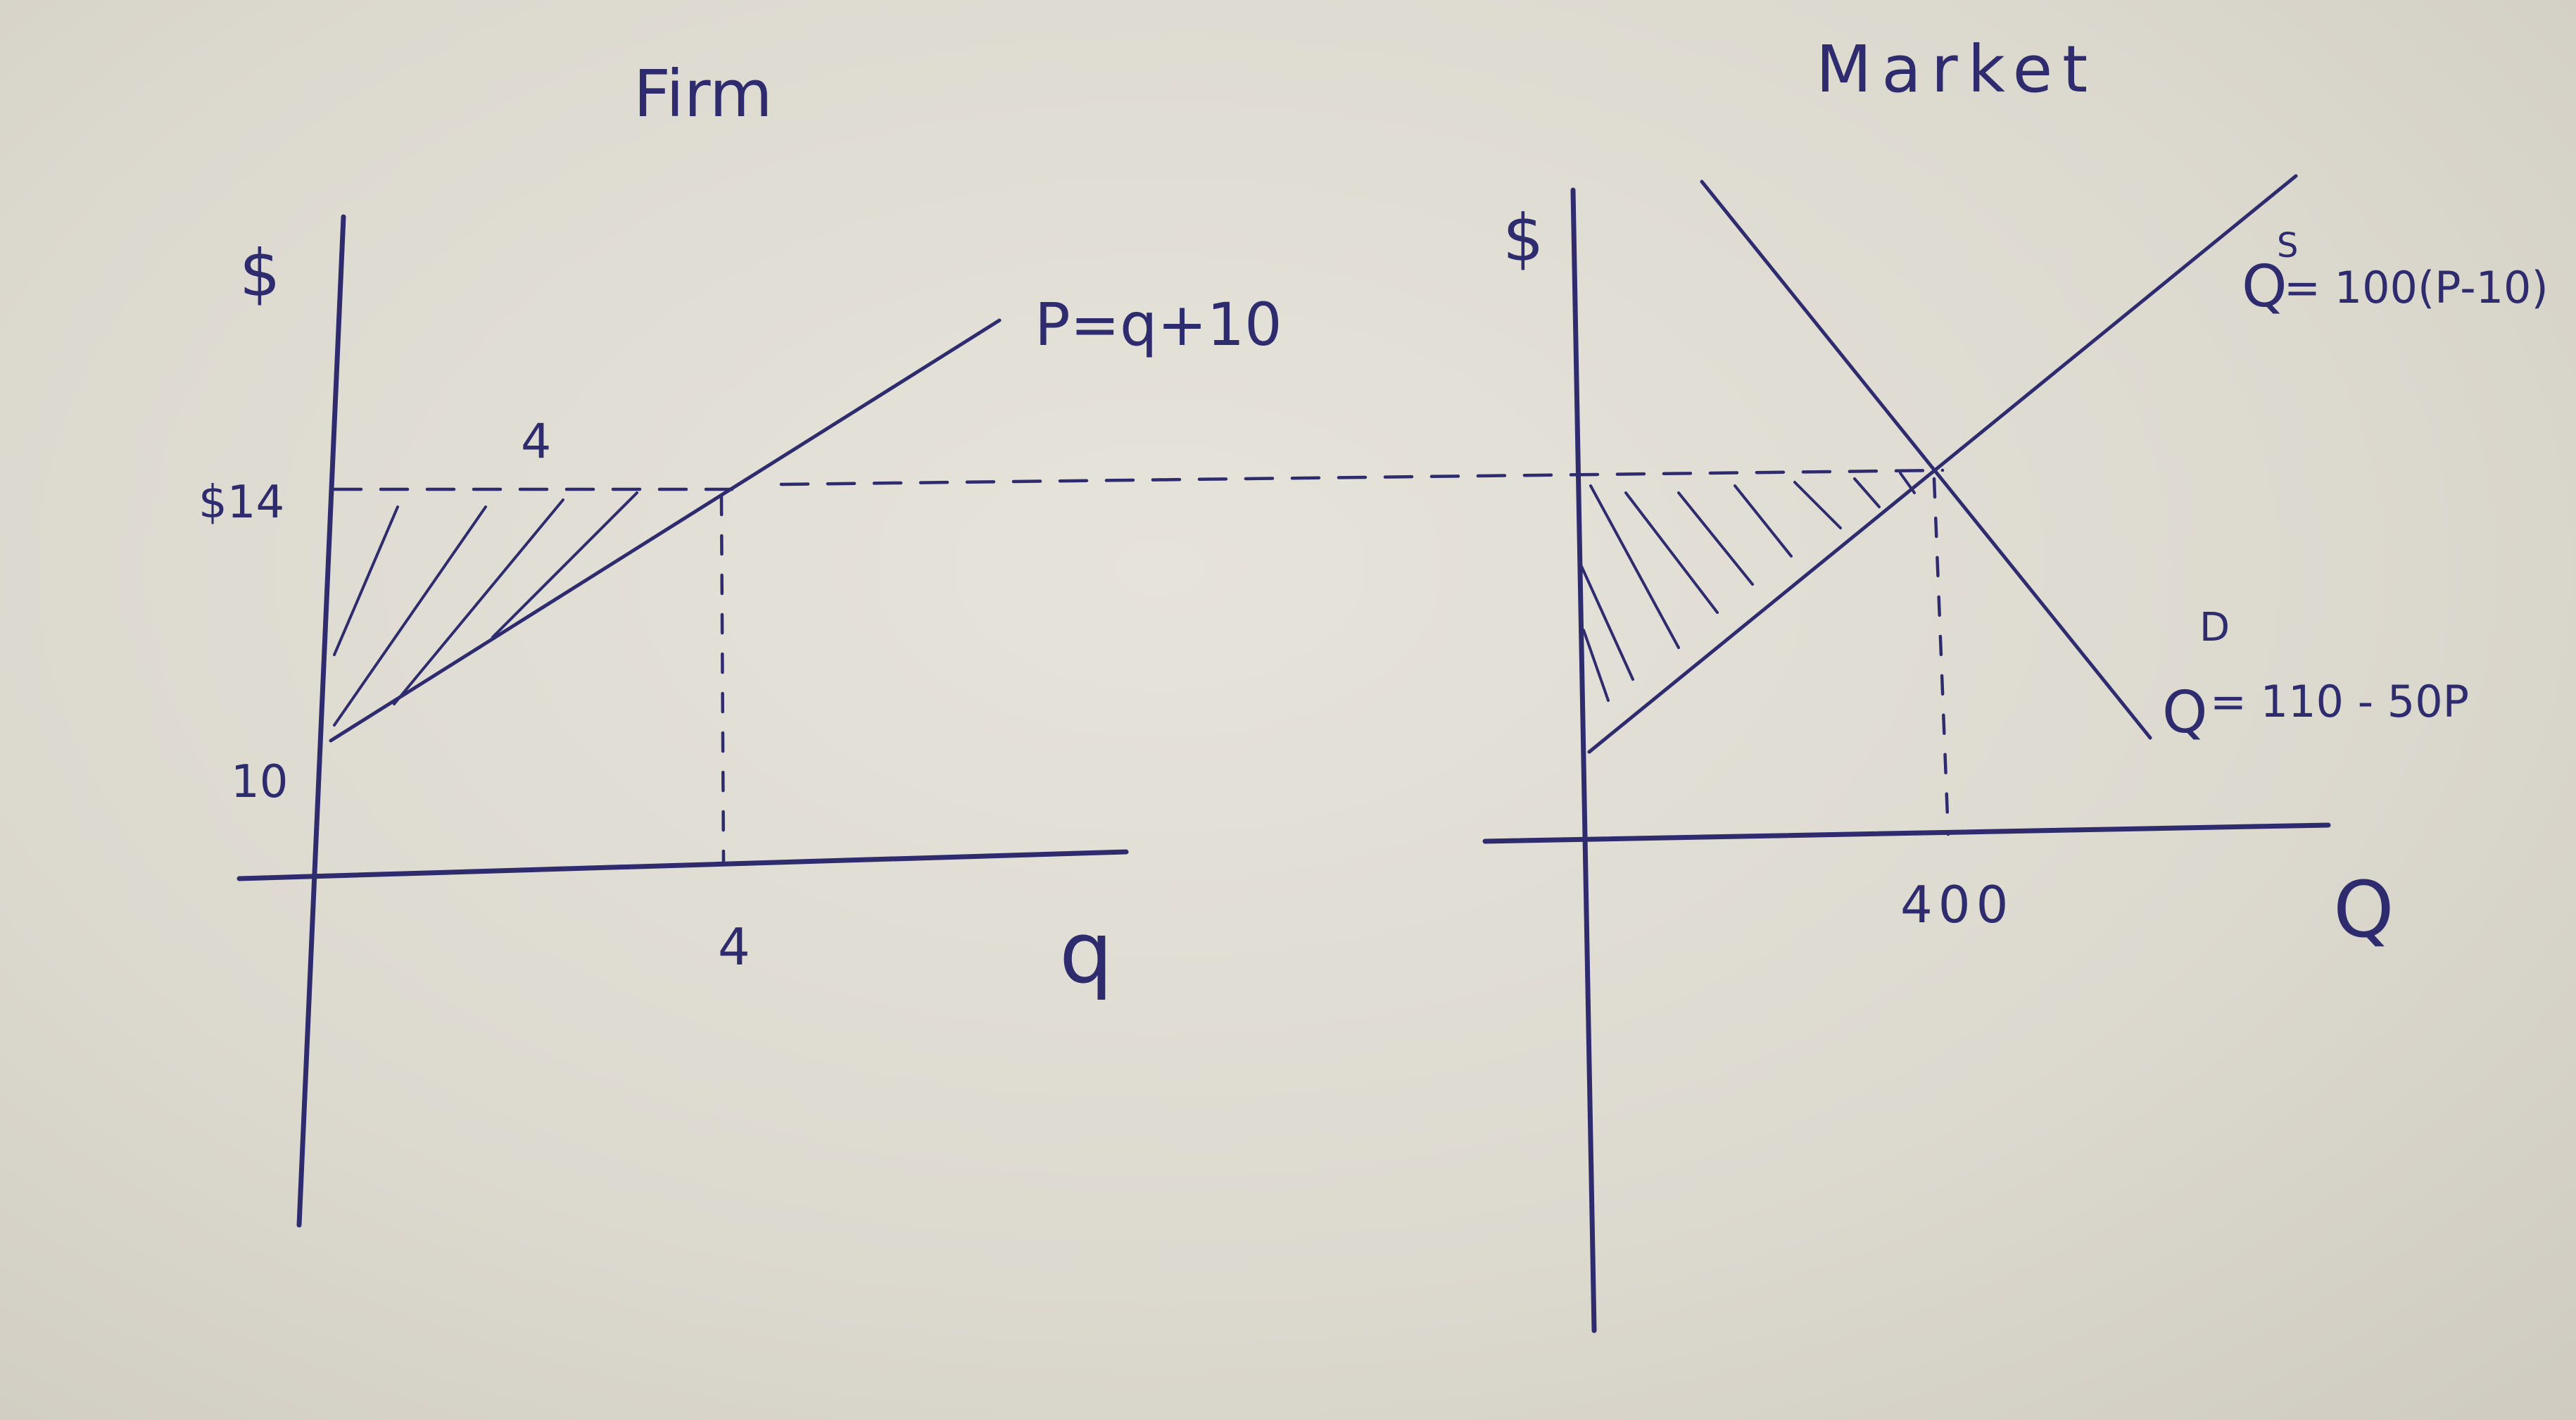 This screenshot has width=2576, height=1420. I want to click on firm-segment-label: 4, so click(536, 442).